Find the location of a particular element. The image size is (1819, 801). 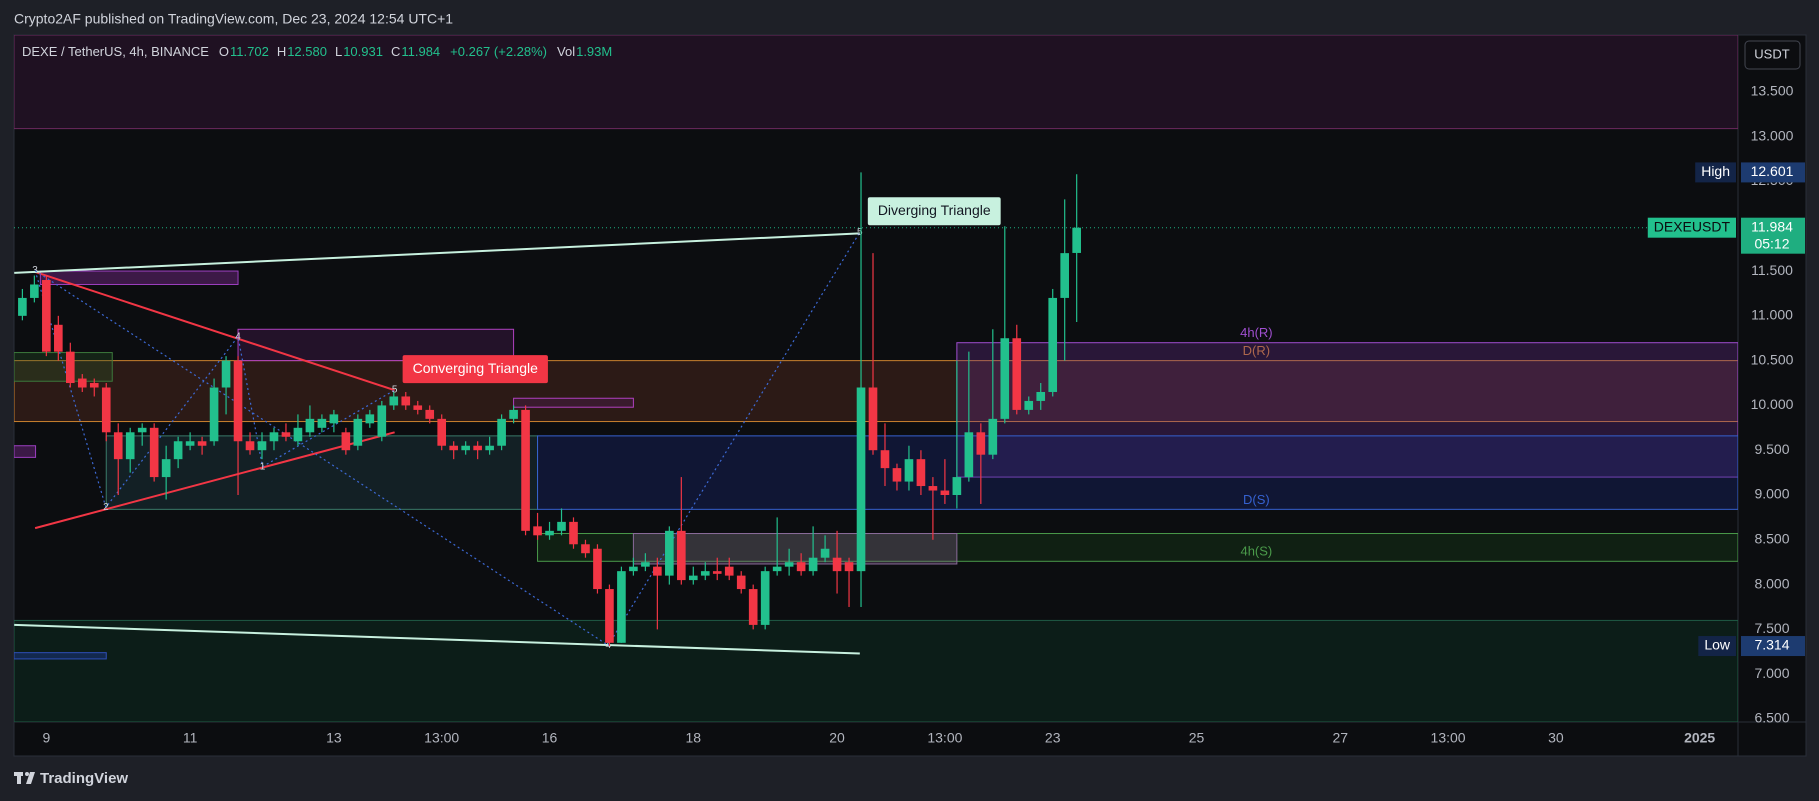

volume-key: Vol is located at coordinates (566, 51).